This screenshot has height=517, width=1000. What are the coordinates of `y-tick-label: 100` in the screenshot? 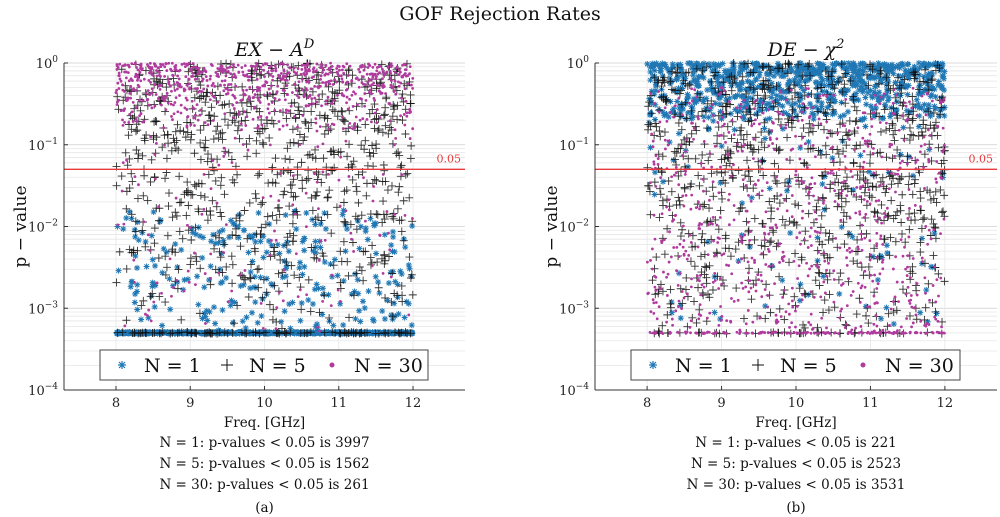 It's located at (47, 63).